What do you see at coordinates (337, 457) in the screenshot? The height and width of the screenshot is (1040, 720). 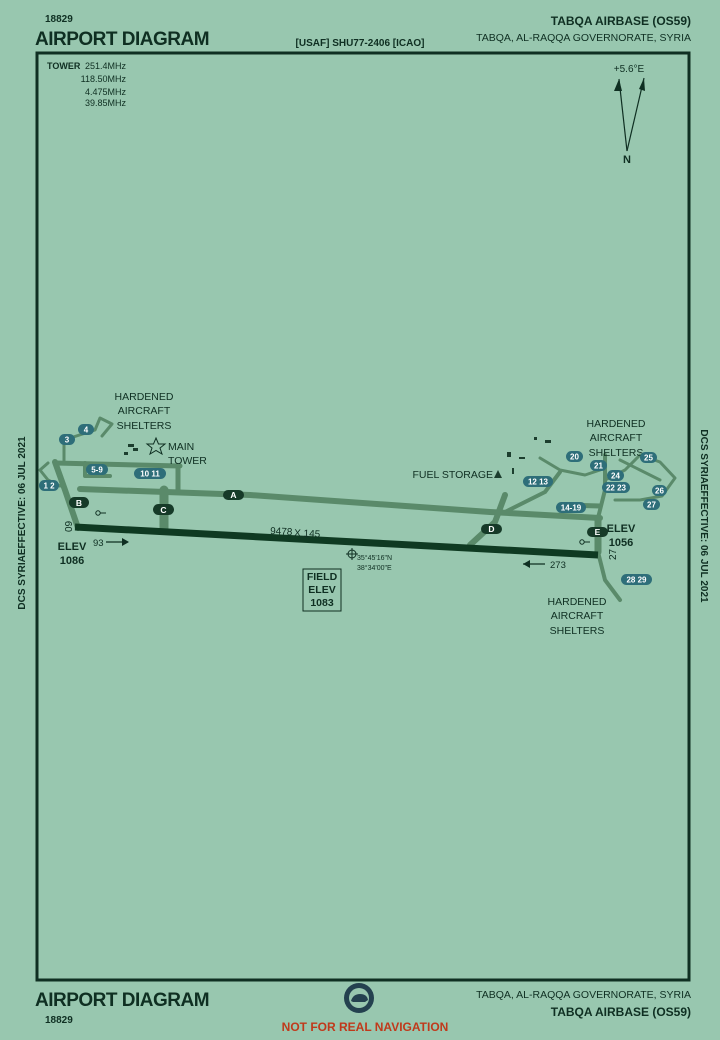 I see `structures` at bounding box center [337, 457].